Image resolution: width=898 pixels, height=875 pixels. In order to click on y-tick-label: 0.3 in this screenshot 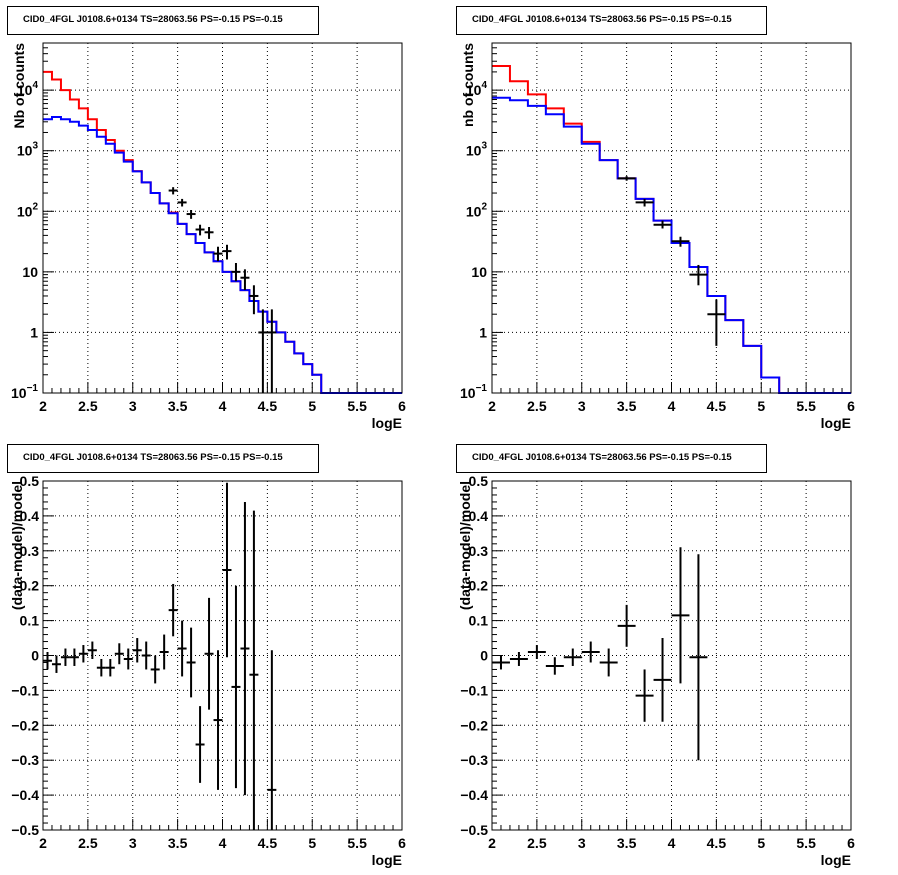, I will do `click(479, 551)`.